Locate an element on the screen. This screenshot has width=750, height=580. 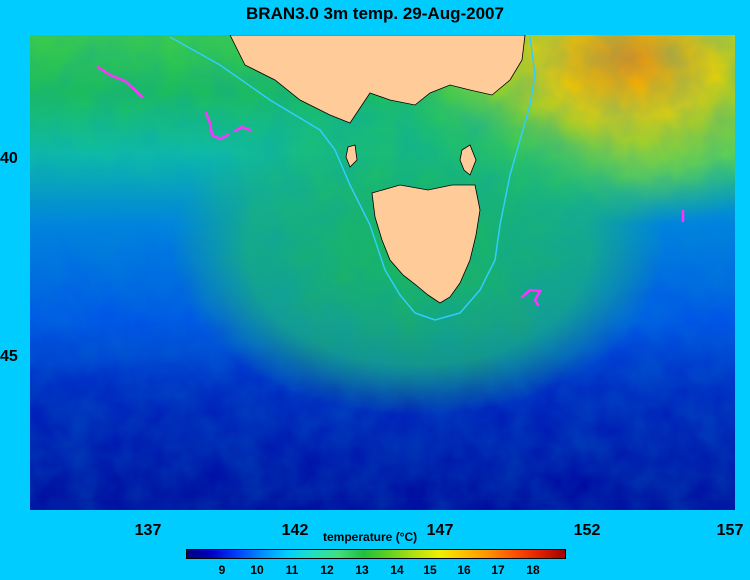
tasmania is located at coordinates (426, 244).